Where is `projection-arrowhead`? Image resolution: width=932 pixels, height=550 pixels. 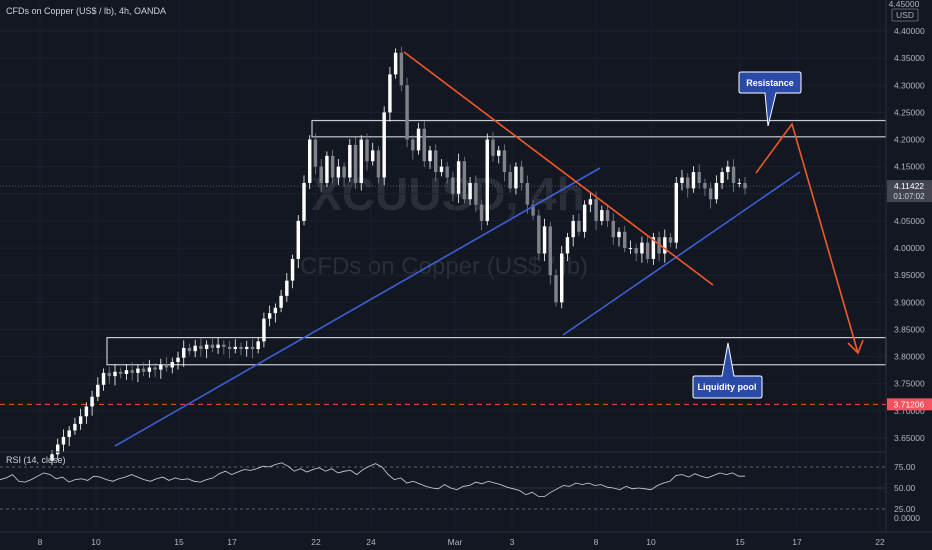
projection-arrowhead is located at coordinates (855, 347).